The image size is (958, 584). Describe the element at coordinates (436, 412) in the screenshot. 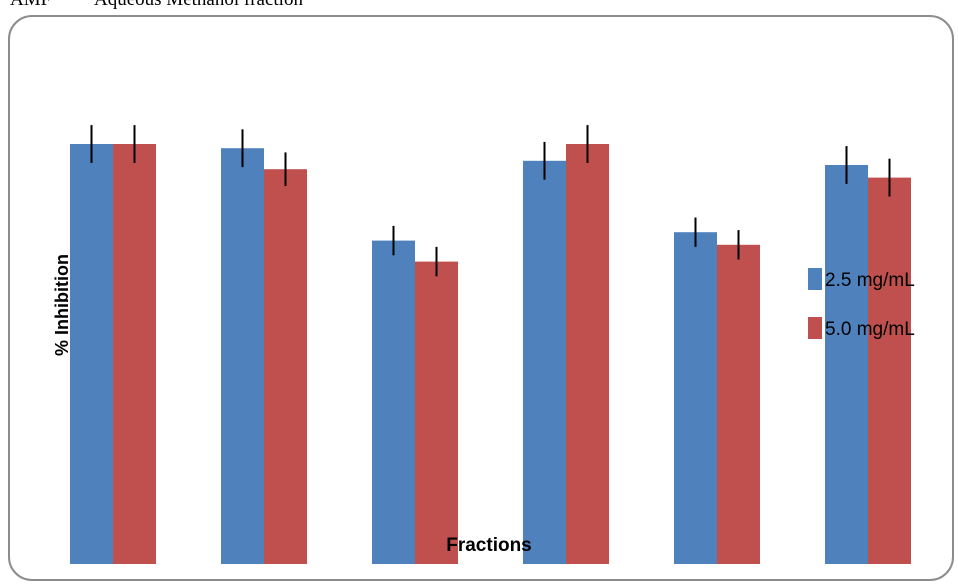

I see `bar-series2-group3` at that location.